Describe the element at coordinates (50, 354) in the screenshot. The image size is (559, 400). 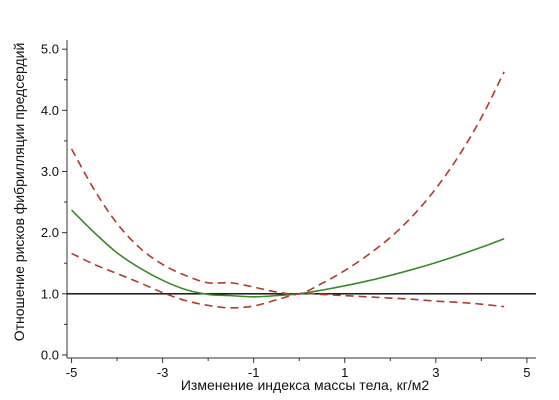
I see `y-tick-label: 0.0` at that location.